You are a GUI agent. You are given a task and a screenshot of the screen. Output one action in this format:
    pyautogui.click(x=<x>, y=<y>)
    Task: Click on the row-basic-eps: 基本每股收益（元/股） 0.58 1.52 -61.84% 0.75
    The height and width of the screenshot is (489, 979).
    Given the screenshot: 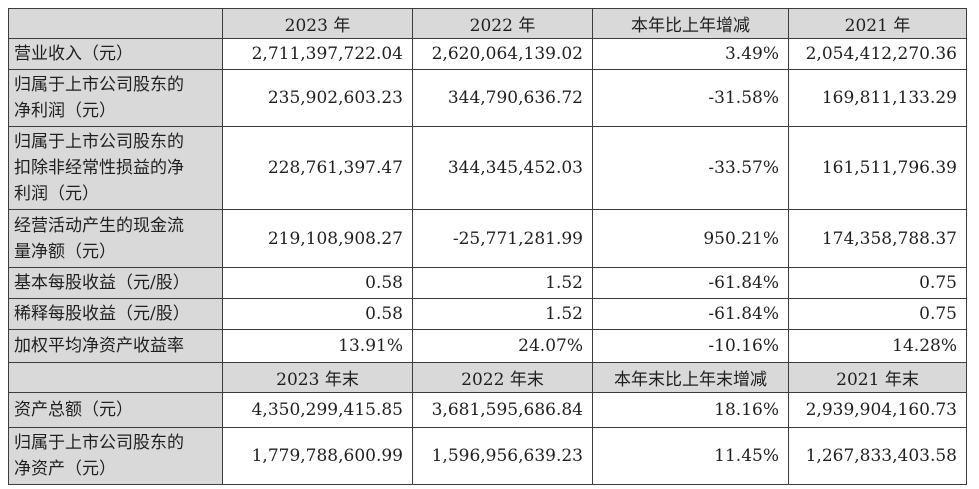 What is the action you would take?
    pyautogui.click(x=487, y=283)
    